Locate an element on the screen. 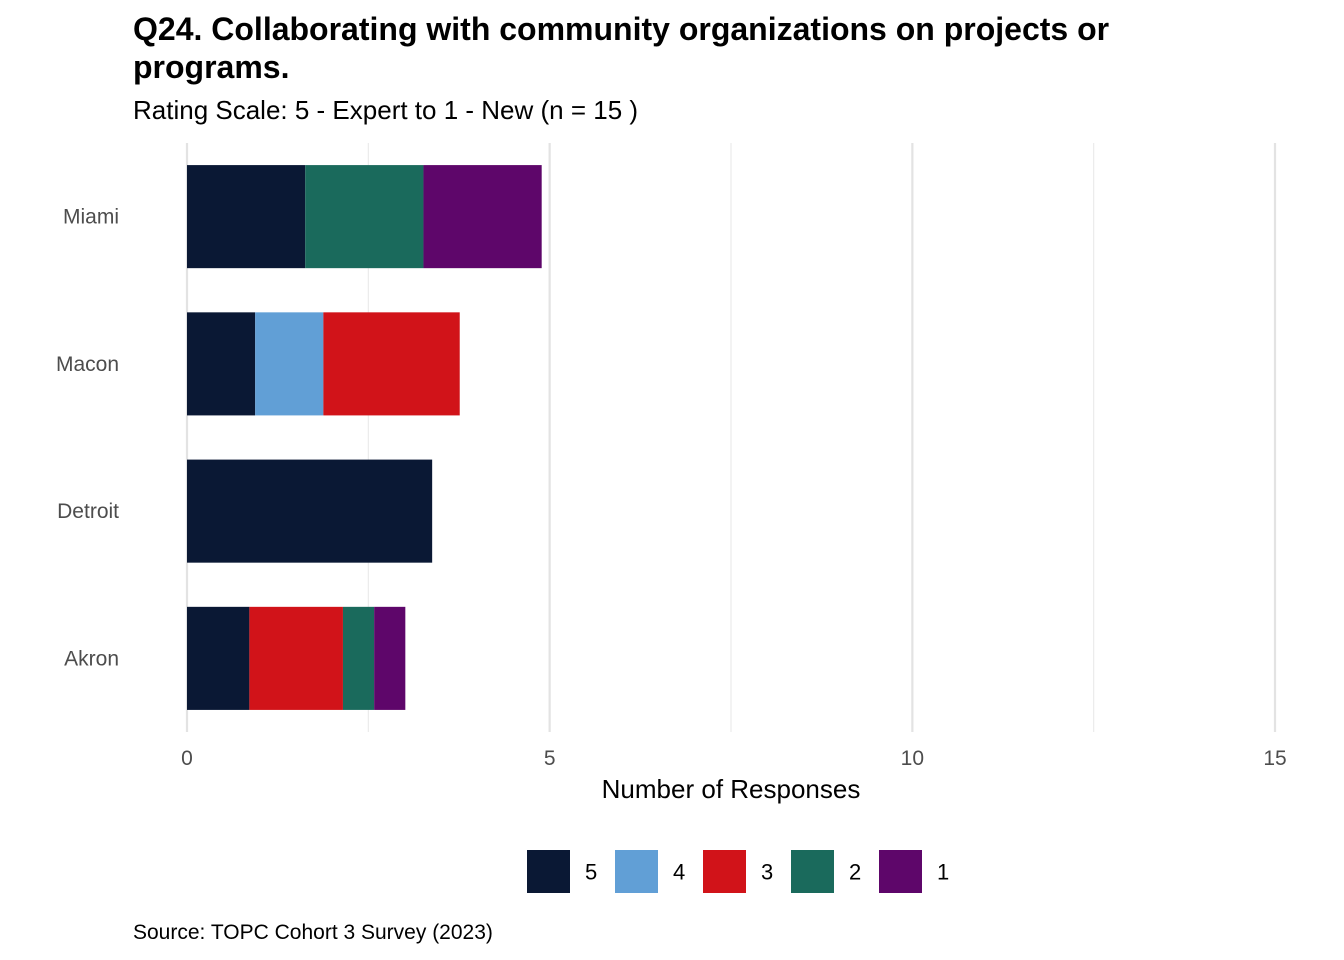  x-tick-label: 10 is located at coordinates (912, 758).